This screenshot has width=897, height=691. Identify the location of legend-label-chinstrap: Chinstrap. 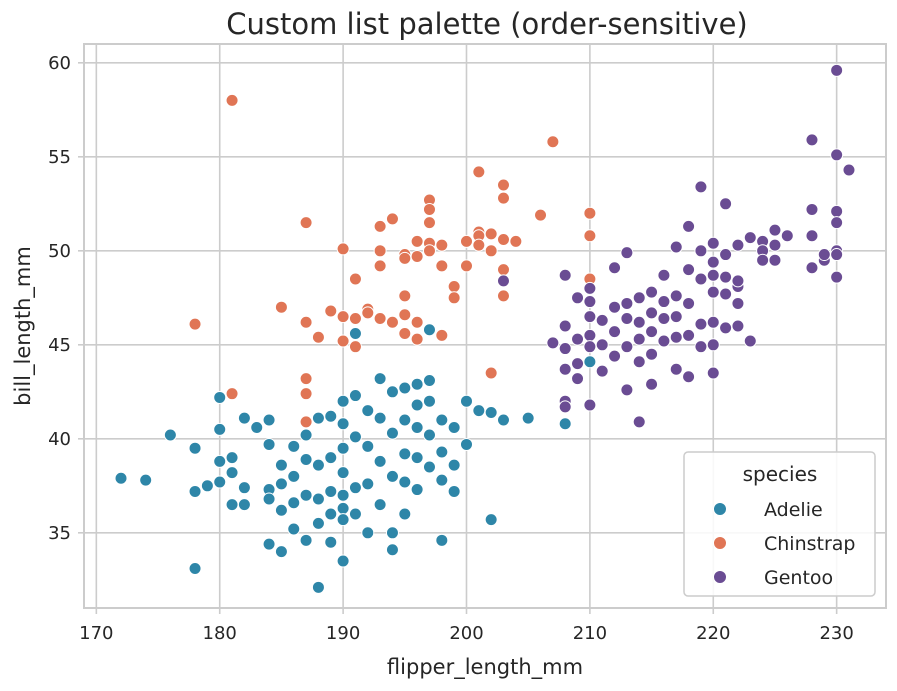
(810, 544).